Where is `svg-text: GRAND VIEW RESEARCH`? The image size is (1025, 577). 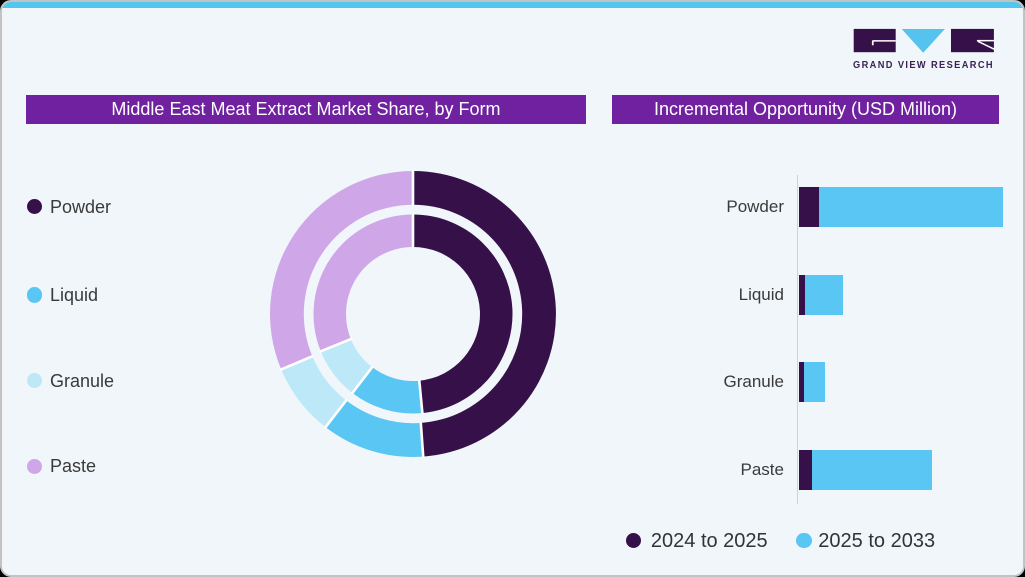 svg-text: GRAND VIEW RESEARCH is located at coordinates (923, 65).